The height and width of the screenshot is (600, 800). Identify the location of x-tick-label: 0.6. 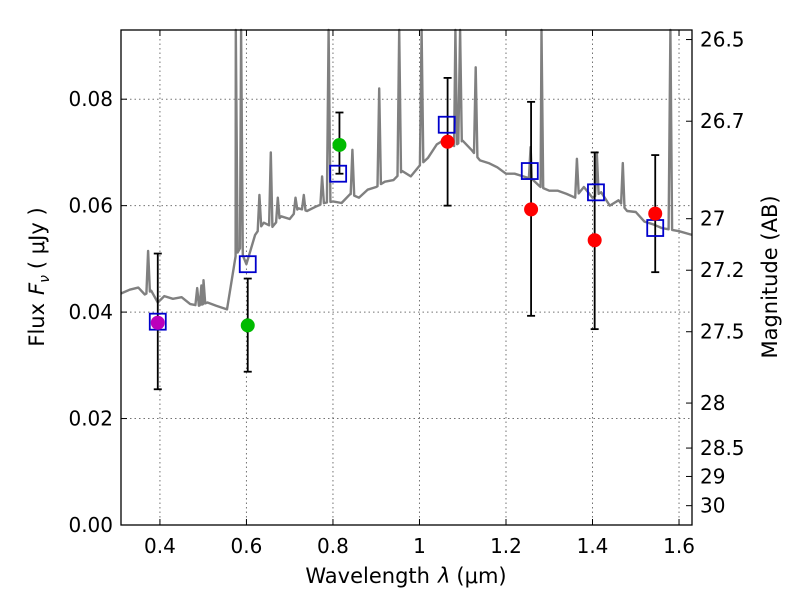
(247, 546).